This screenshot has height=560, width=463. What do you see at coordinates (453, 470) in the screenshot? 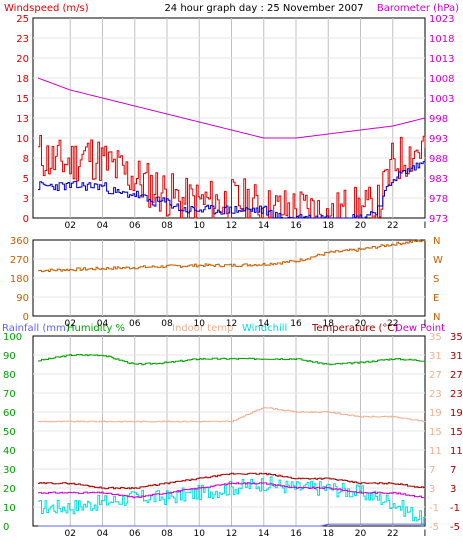
I see `y3-tick-label: 7` at bounding box center [453, 470].